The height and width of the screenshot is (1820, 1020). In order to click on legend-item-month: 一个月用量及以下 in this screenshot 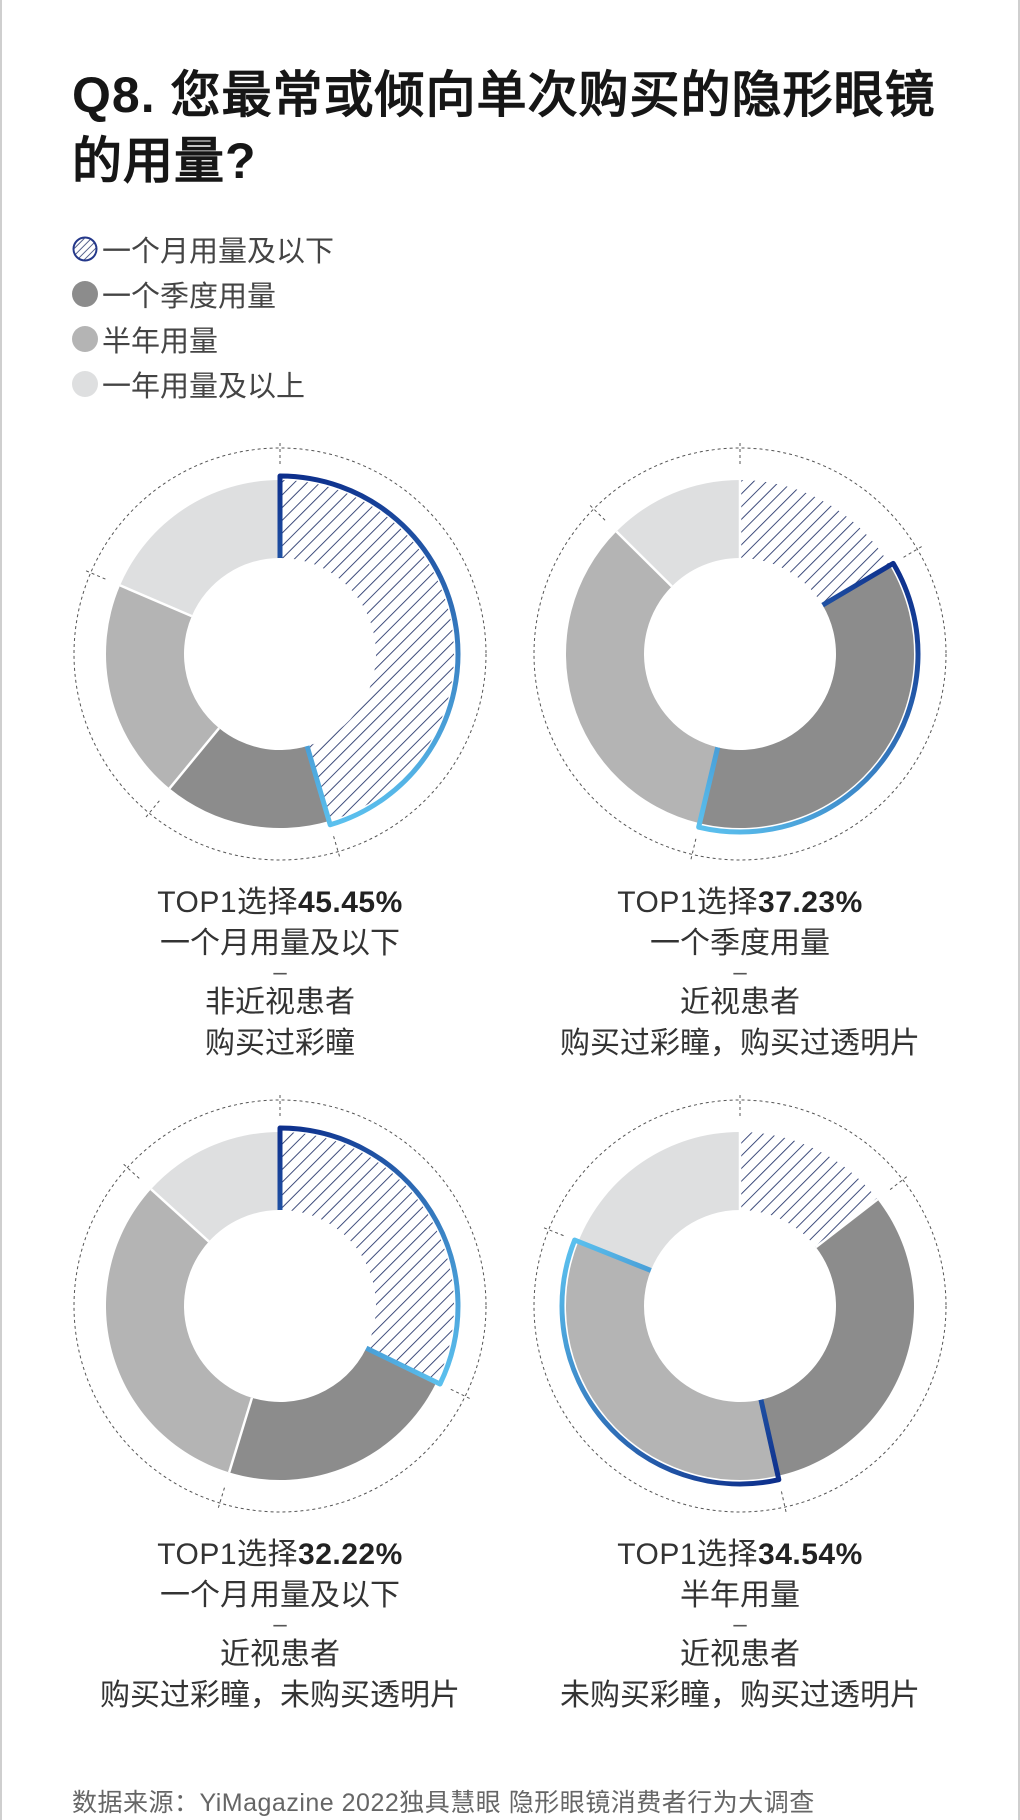, I will do `click(203, 248)`.